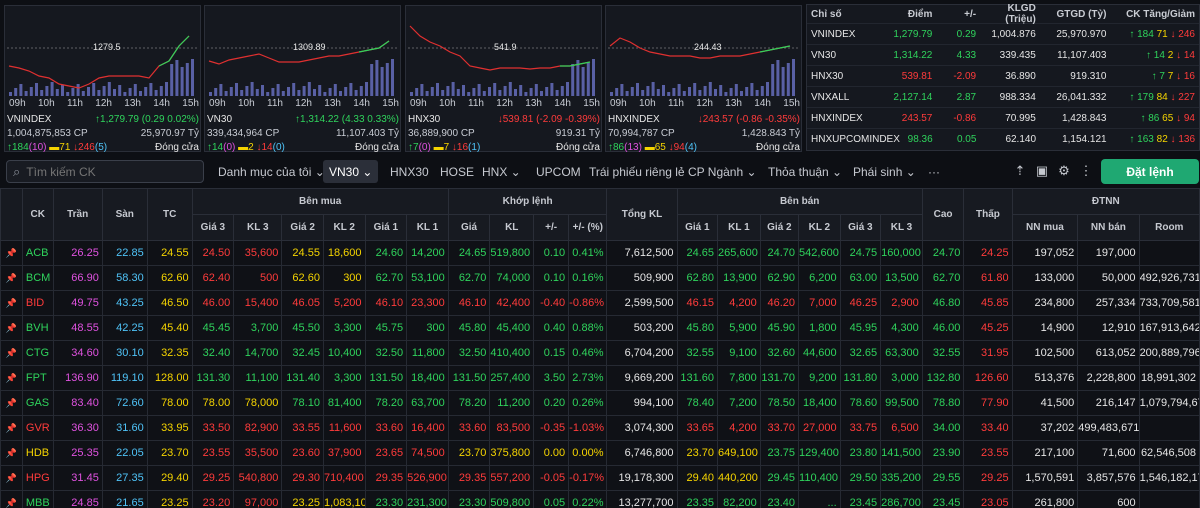  Describe the element at coordinates (642, 403) in the screenshot. I see `cell-14: 994,100` at that location.